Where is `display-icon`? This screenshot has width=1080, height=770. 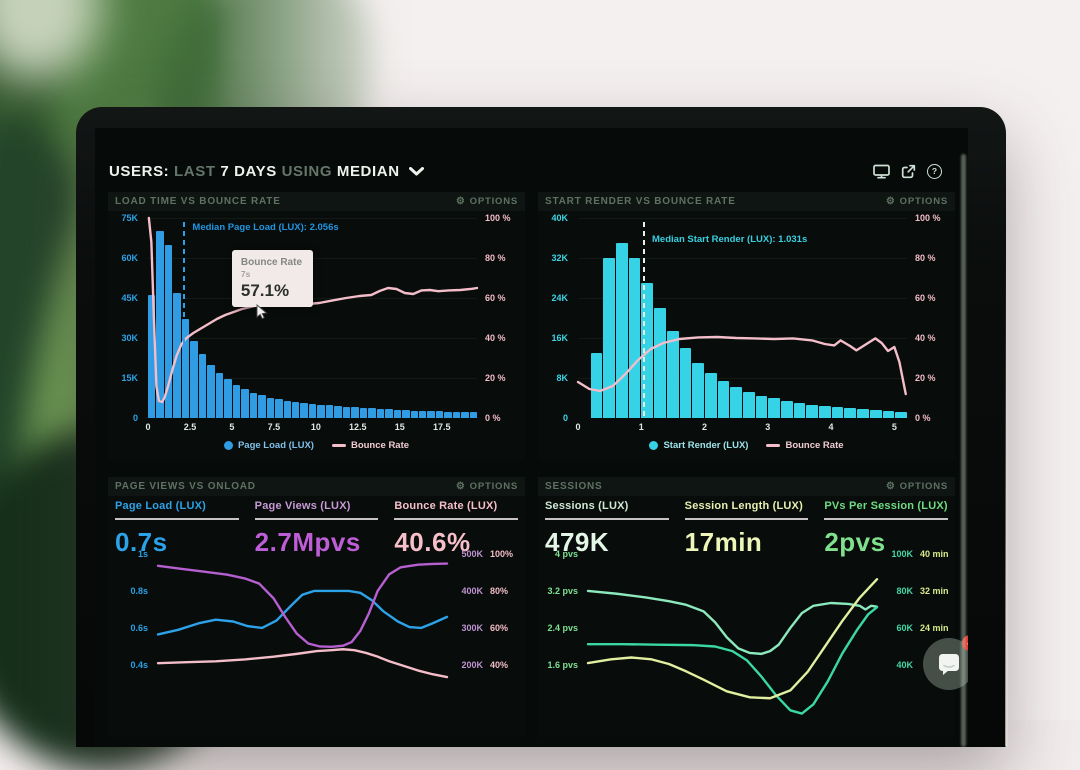
display-icon is located at coordinates (881, 171).